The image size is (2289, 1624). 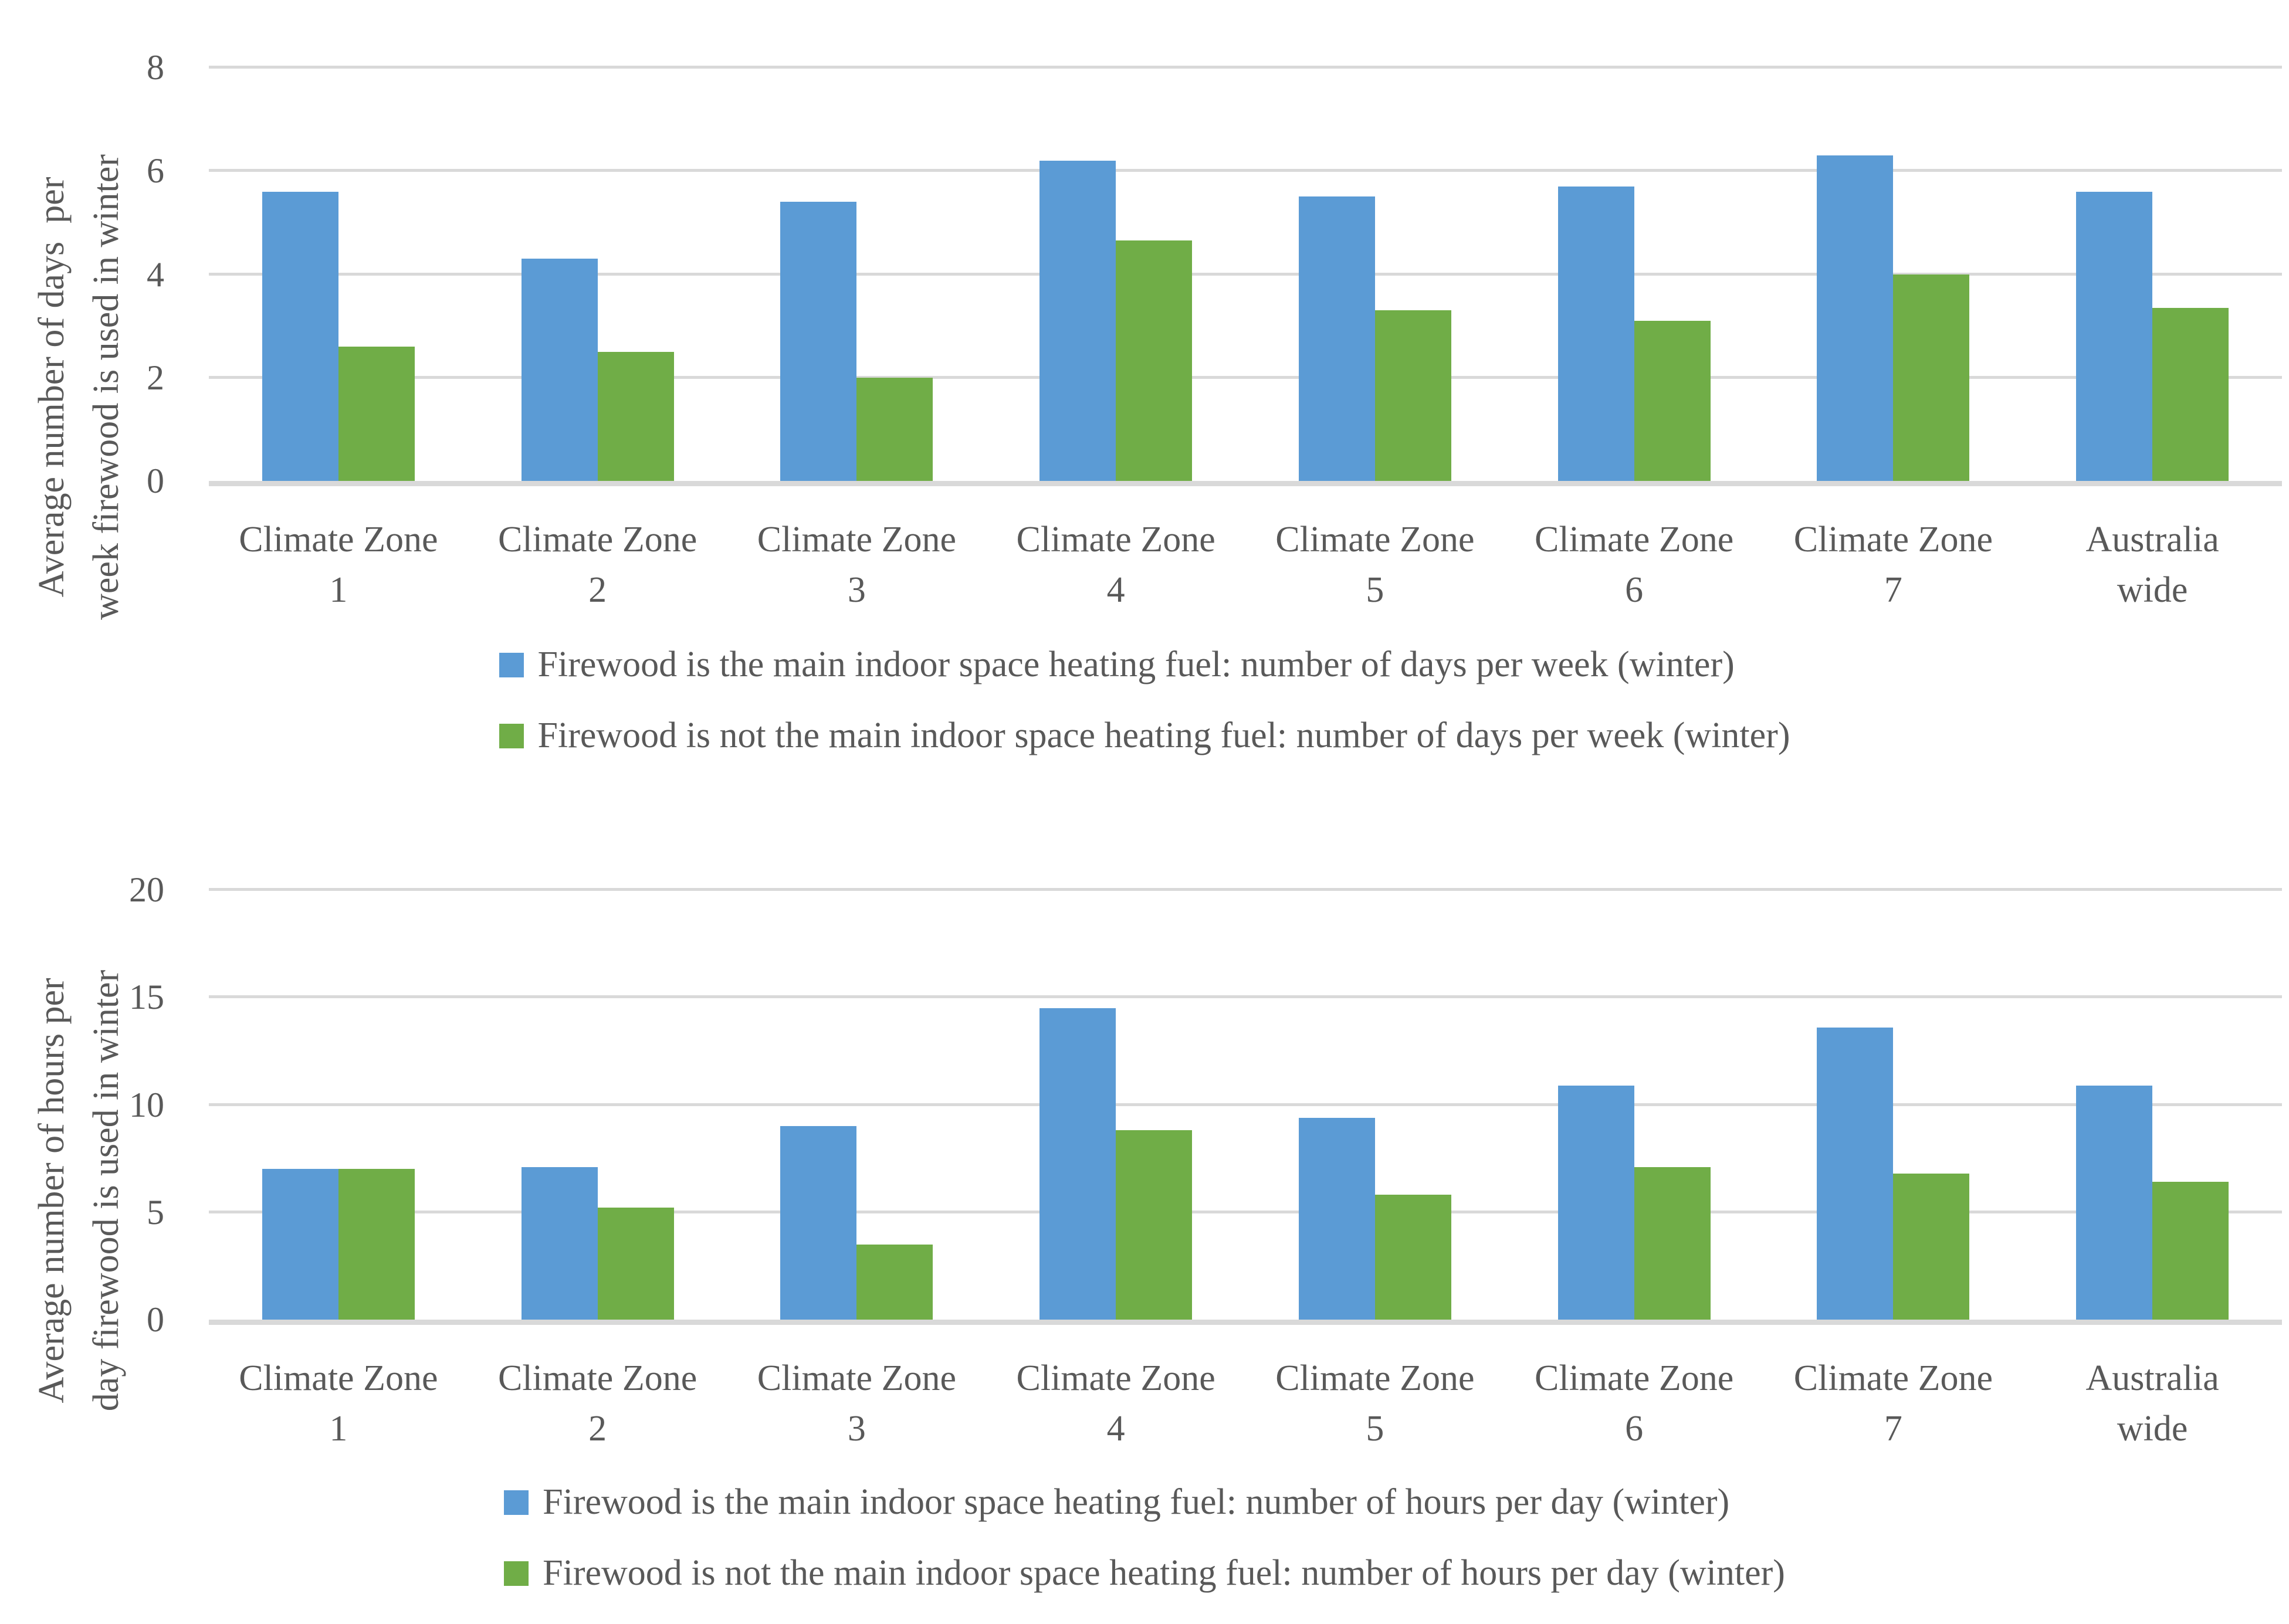 I want to click on y-tick-label: 4, so click(x=155, y=274).